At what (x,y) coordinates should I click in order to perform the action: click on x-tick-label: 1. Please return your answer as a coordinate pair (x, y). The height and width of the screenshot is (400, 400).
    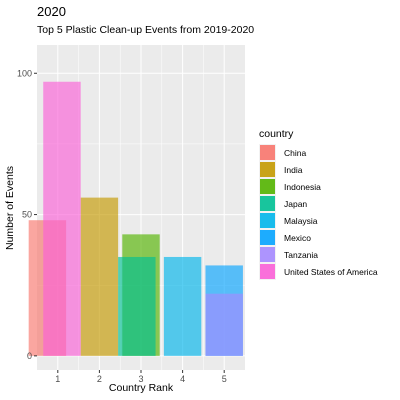
    Looking at the image, I should click on (57, 379).